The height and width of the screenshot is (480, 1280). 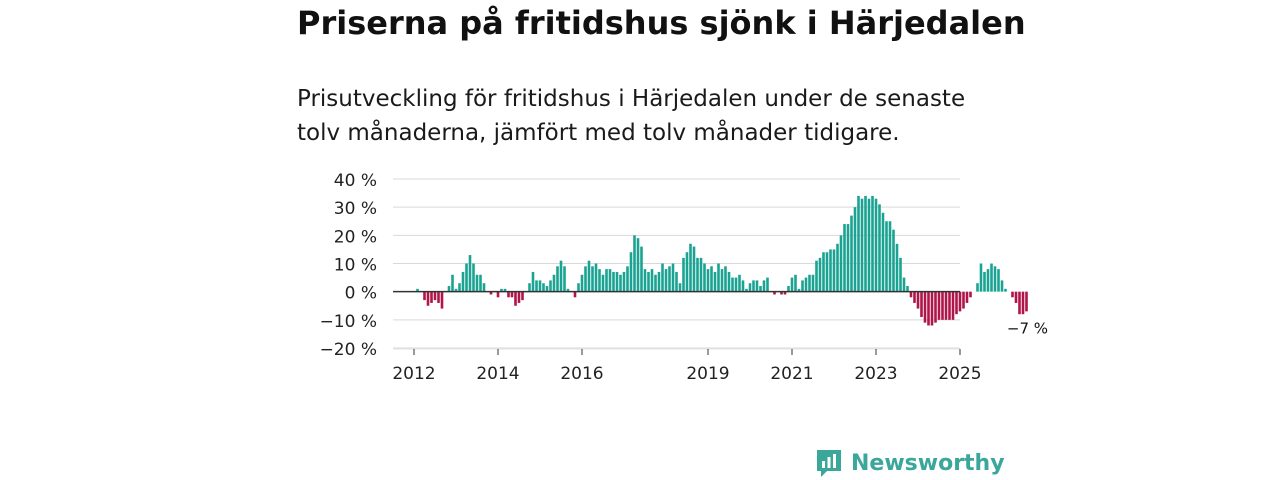 I want to click on x-tick-label: 2025, so click(x=959, y=374).